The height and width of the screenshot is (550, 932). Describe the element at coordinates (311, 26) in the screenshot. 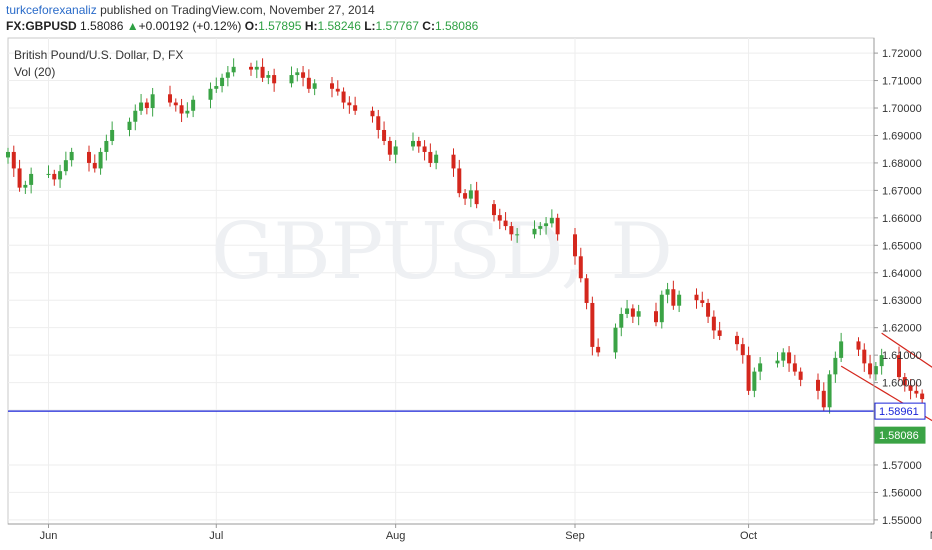

I see `high-label: H:` at that location.